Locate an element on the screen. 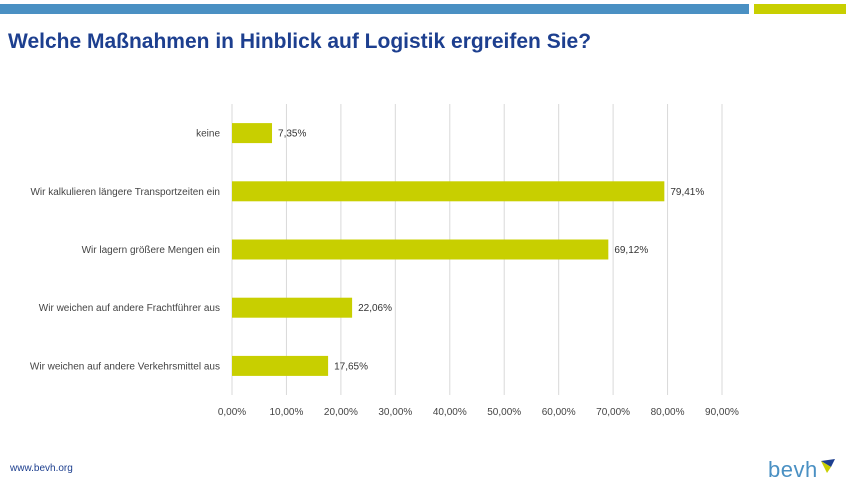  category-label: keine is located at coordinates (208, 134).